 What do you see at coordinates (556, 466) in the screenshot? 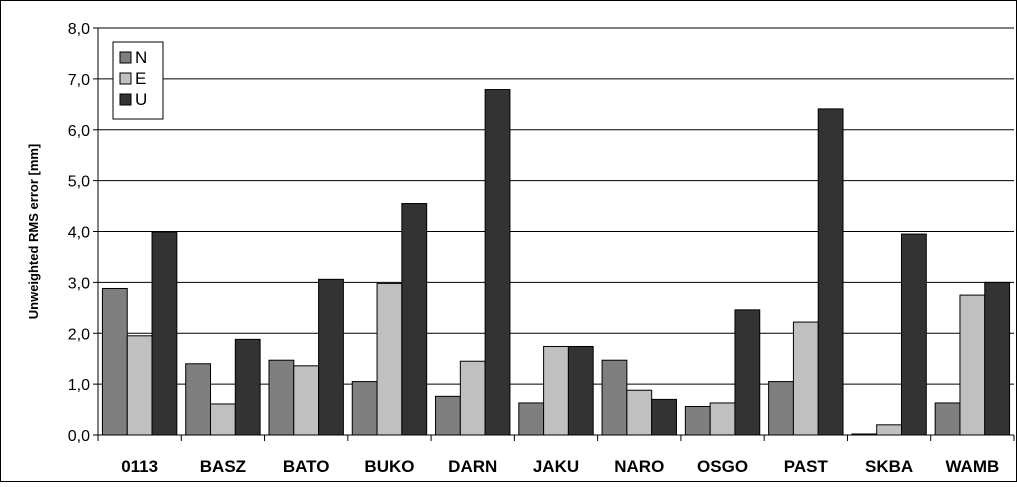
I see `x-tick-label: JAKU` at bounding box center [556, 466].